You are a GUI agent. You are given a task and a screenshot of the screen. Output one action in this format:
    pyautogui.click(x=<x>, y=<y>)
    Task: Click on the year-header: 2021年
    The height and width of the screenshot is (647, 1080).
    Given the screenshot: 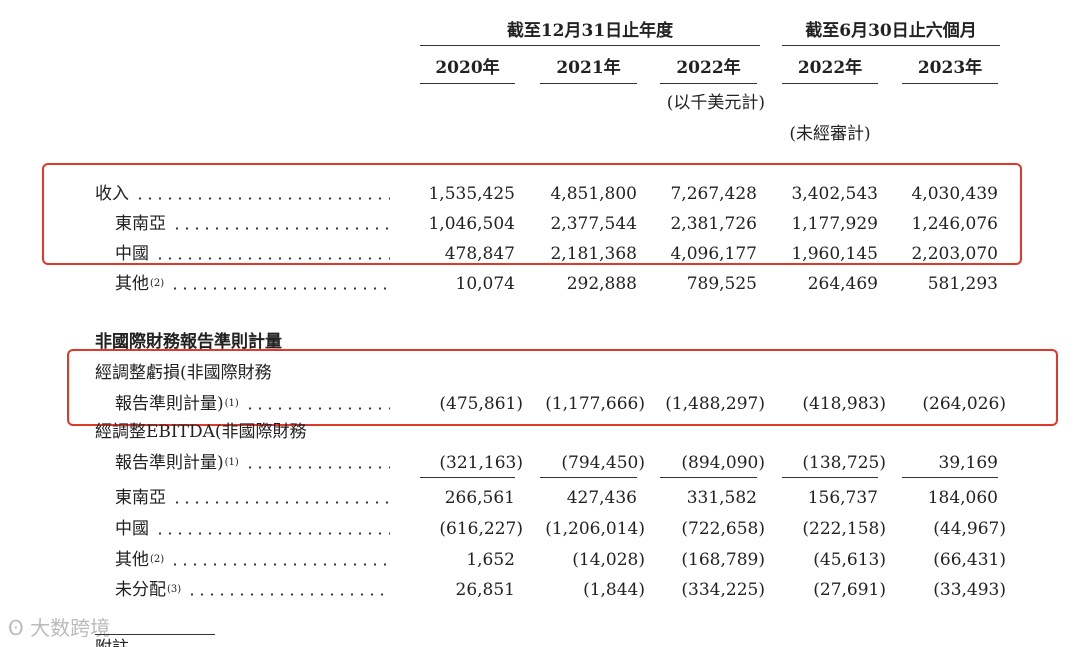 What is the action you would take?
    pyautogui.click(x=588, y=68)
    